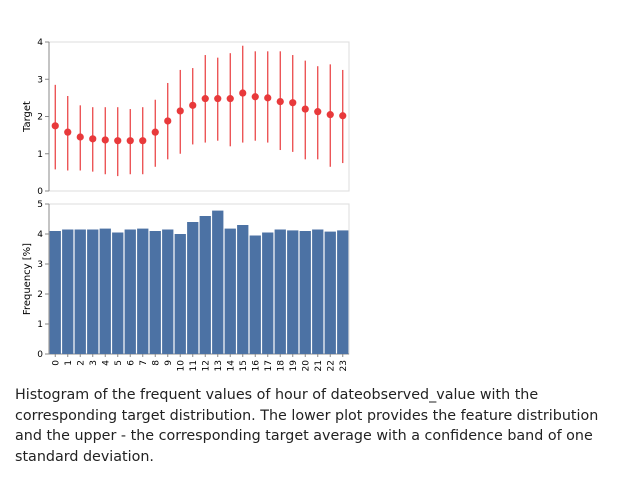 The width and height of the screenshot is (622, 477). I want to click on target-y-tick-label: 2, so click(40, 118).